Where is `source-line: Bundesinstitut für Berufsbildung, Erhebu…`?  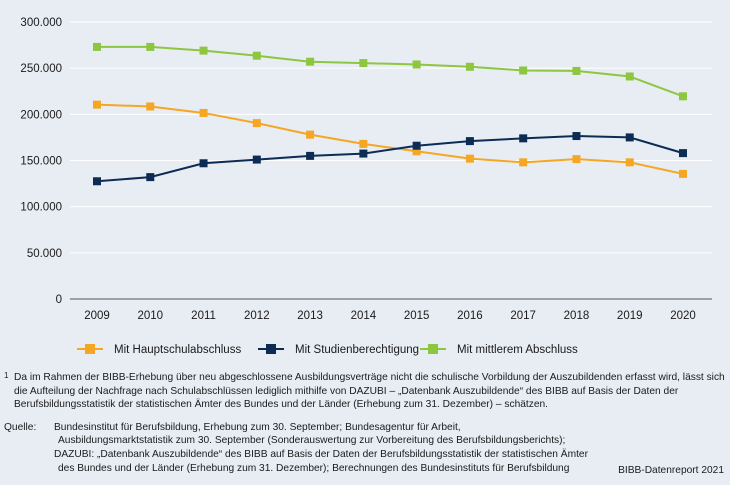 source-line: Bundesinstitut für Berufsbildung, Erhebu… is located at coordinates (257, 427).